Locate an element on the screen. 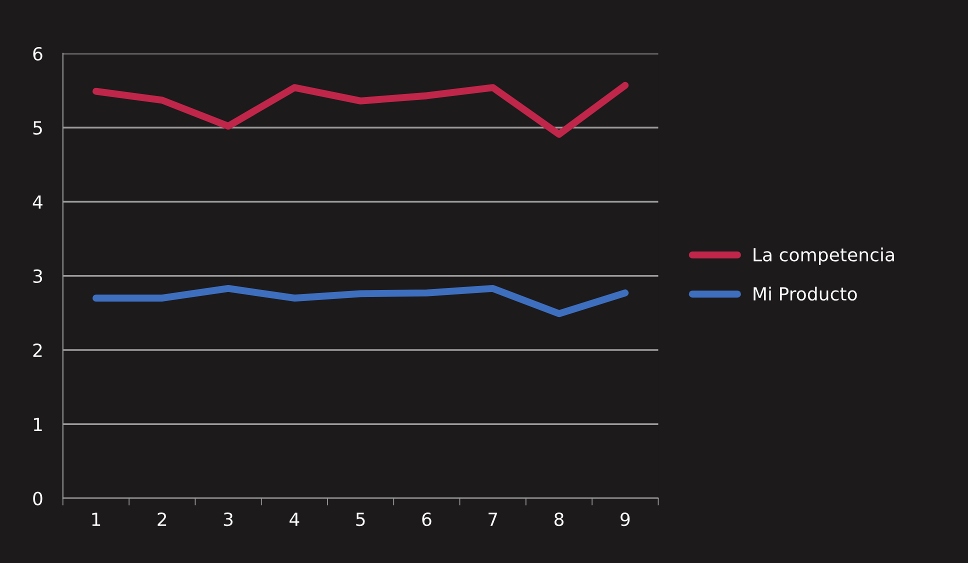  x-tick-label: 7 is located at coordinates (493, 519).